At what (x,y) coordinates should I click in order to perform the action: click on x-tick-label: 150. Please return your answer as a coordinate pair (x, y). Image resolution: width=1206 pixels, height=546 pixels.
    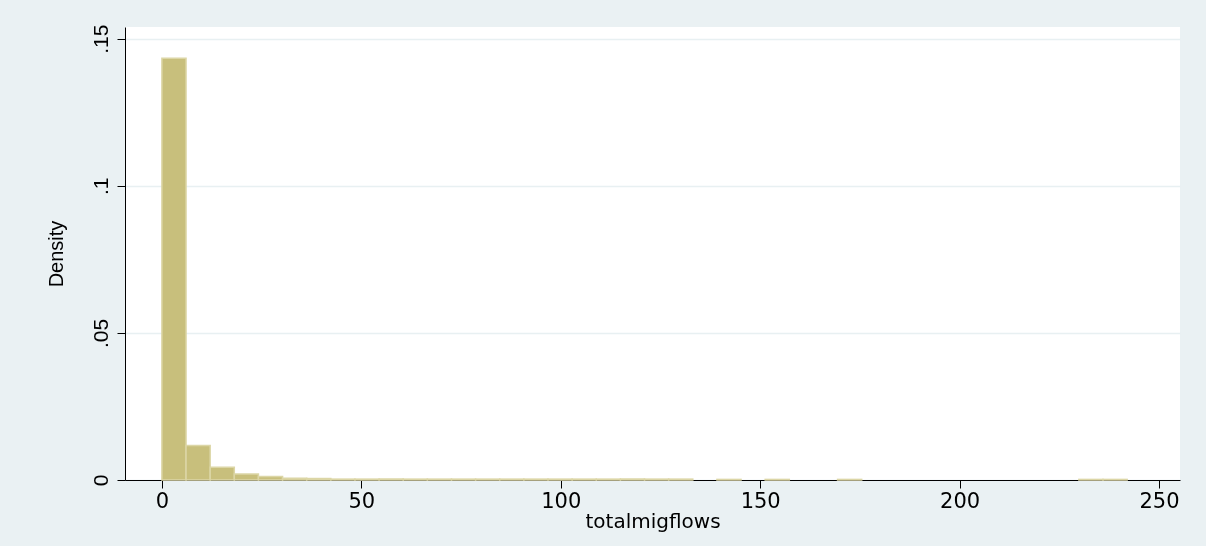
    Looking at the image, I should click on (760, 500).